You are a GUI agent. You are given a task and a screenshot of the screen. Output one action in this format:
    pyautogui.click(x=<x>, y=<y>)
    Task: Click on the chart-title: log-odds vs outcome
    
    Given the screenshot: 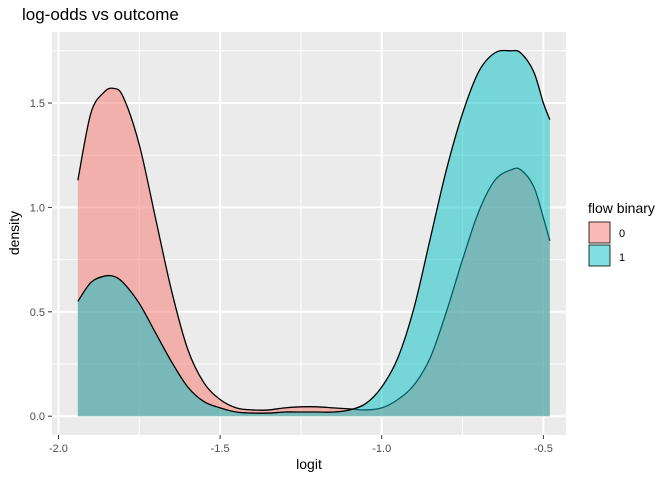 What is the action you would take?
    pyautogui.click(x=100, y=14)
    